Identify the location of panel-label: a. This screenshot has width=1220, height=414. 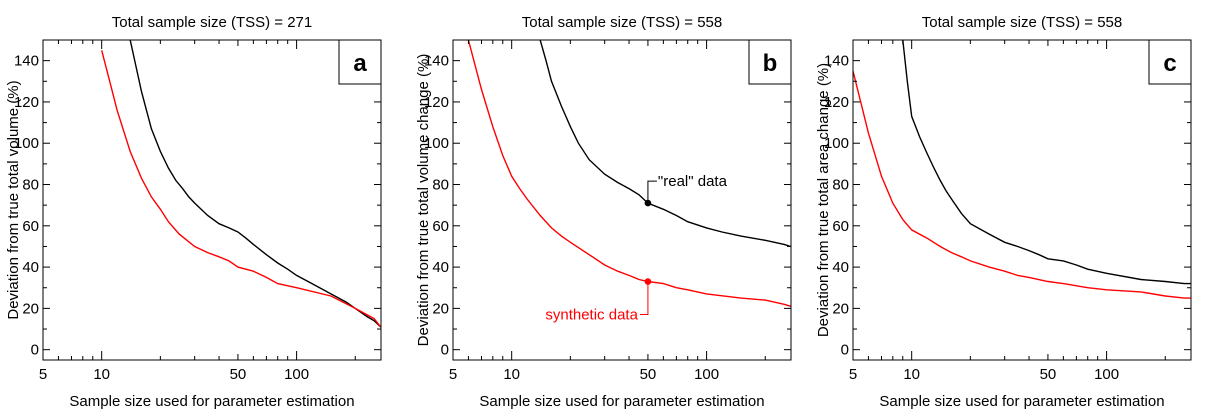
(360, 63).